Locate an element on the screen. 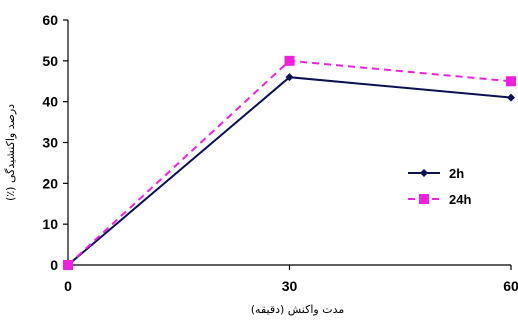 The height and width of the screenshot is (321, 518). y-tick-label: 50 is located at coordinates (50, 61).